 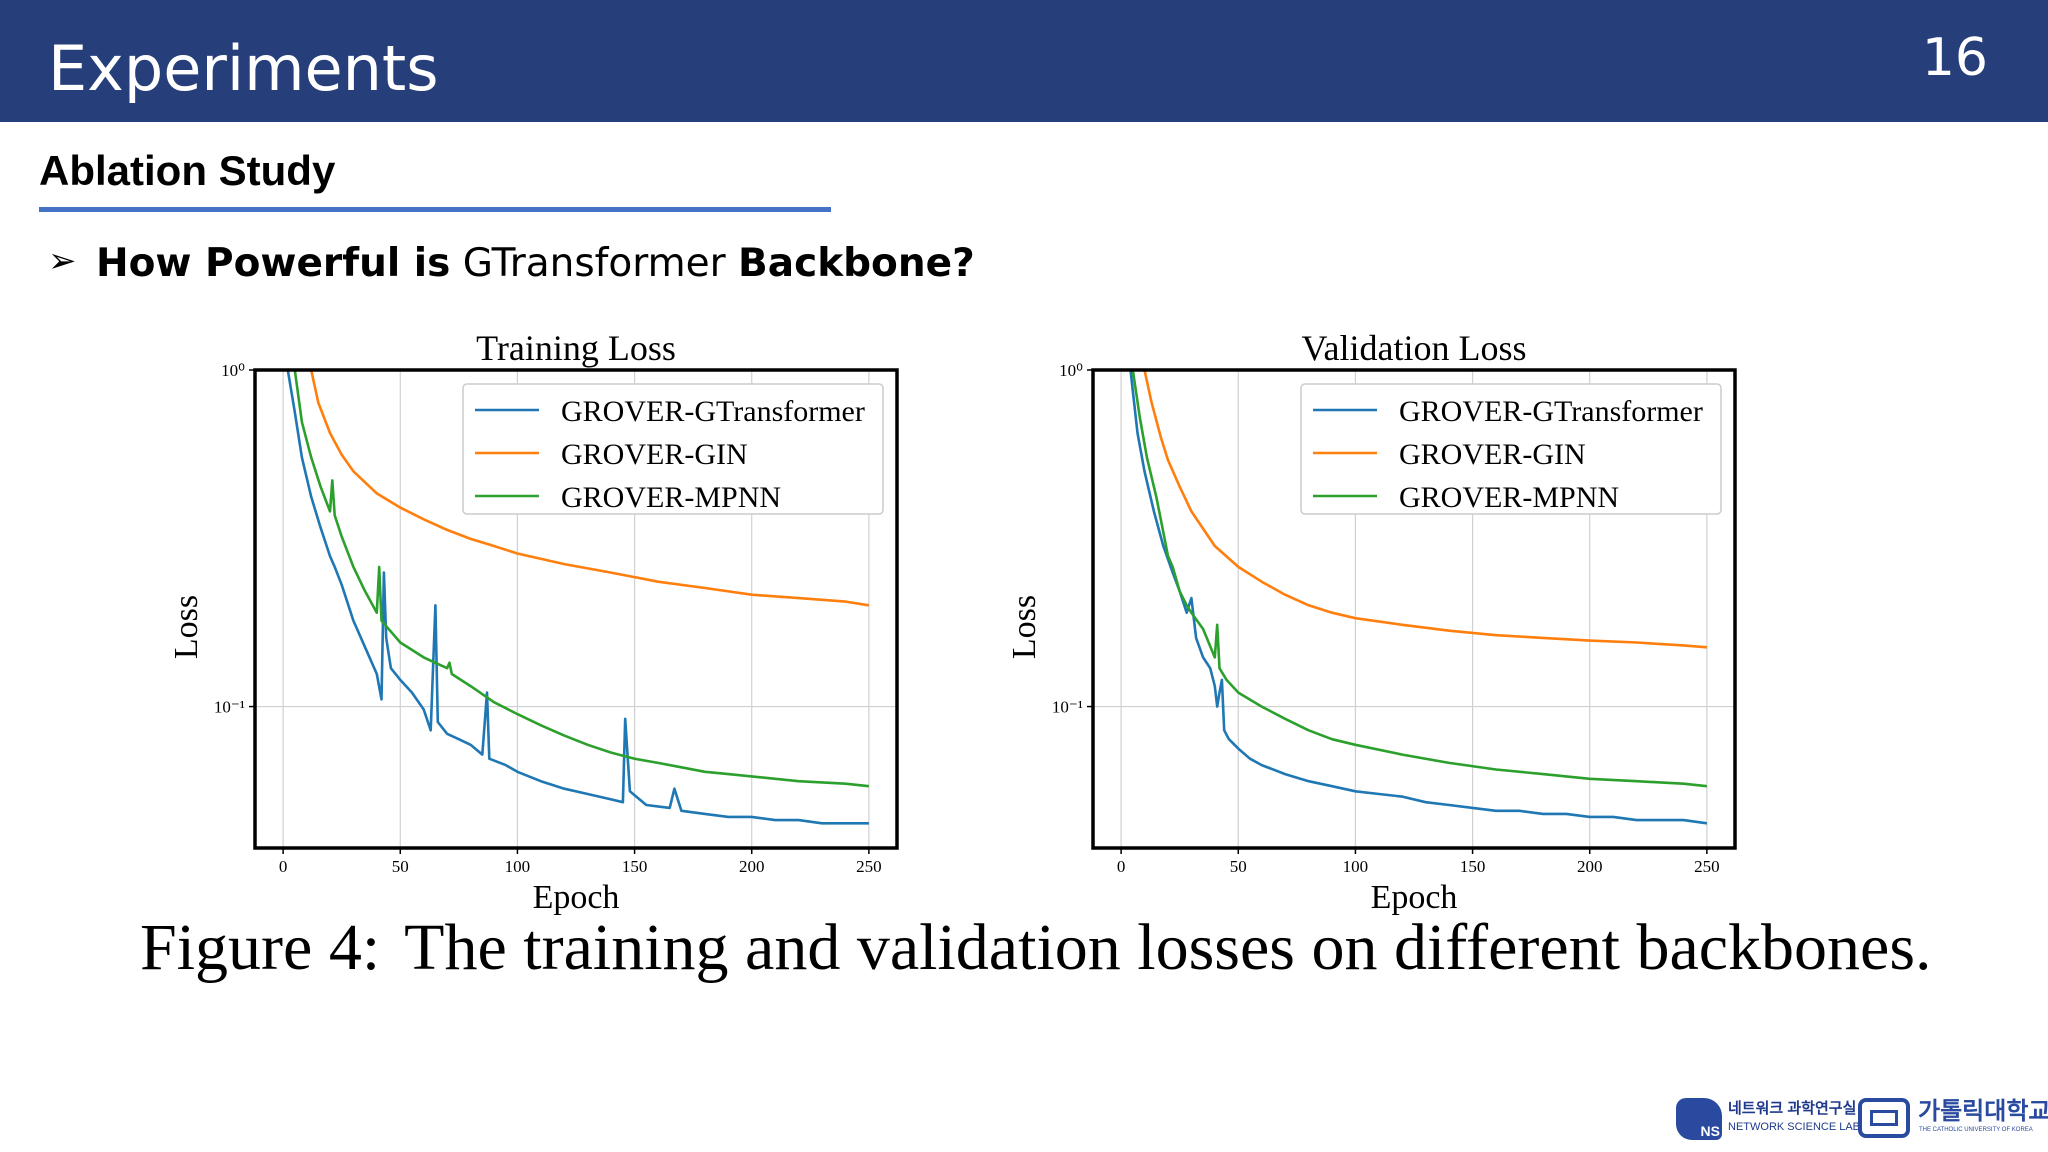 What do you see at coordinates (1983, 1111) in the screenshot?
I see `cuk-korean-name: 가톨릭대학교` at bounding box center [1983, 1111].